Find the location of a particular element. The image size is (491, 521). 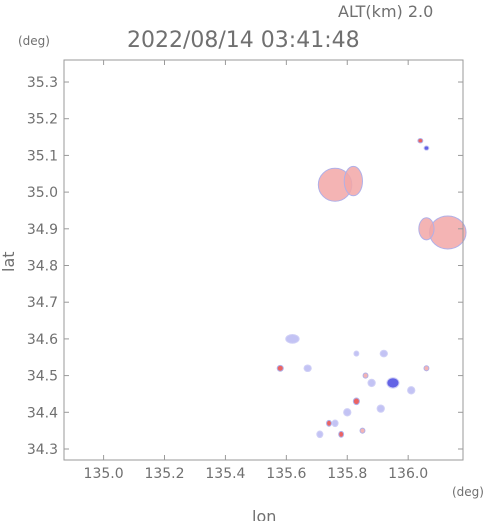

y-tick-label: 34.8 is located at coordinates (42, 267).